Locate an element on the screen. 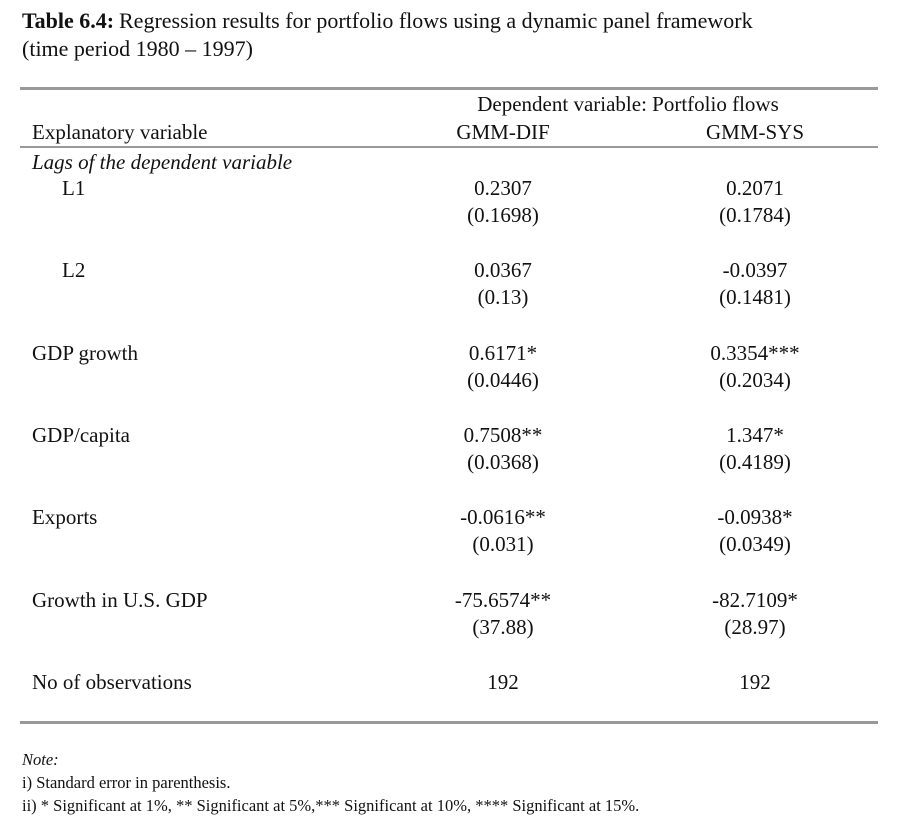 This screenshot has height=836, width=906. standard-error: (28.97) is located at coordinates (755, 626).